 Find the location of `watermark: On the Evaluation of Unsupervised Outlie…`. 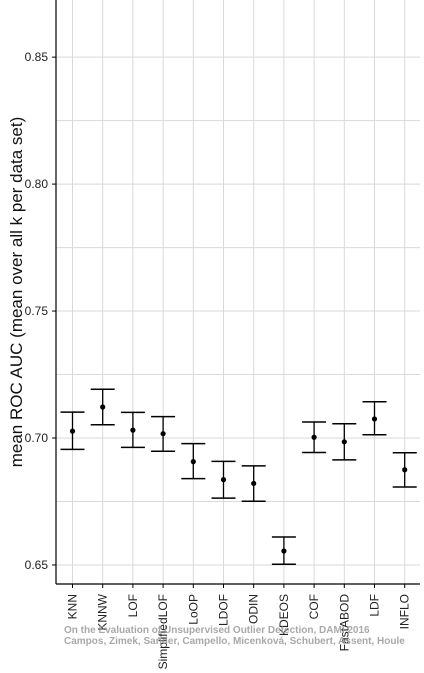

watermark: On the Evaluation of Unsupervised Outlie… is located at coordinates (234, 636).